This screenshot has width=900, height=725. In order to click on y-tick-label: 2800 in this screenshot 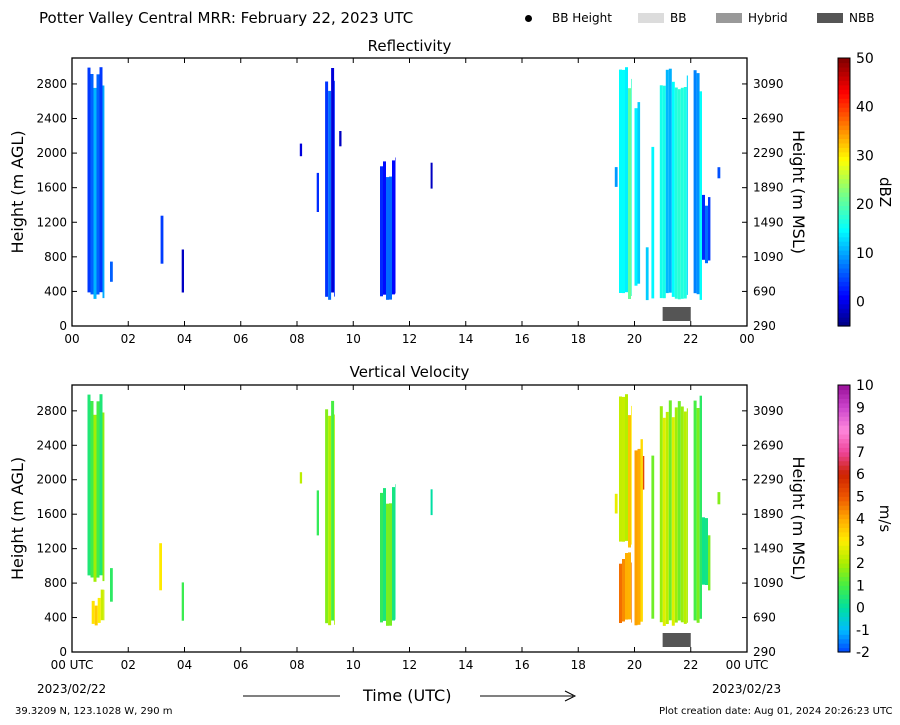, I will do `click(51, 84)`.